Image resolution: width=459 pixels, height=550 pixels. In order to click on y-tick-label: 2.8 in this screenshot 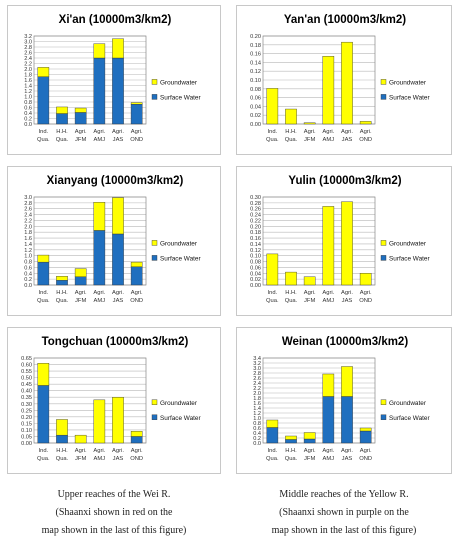, I will do `click(28, 48)`.